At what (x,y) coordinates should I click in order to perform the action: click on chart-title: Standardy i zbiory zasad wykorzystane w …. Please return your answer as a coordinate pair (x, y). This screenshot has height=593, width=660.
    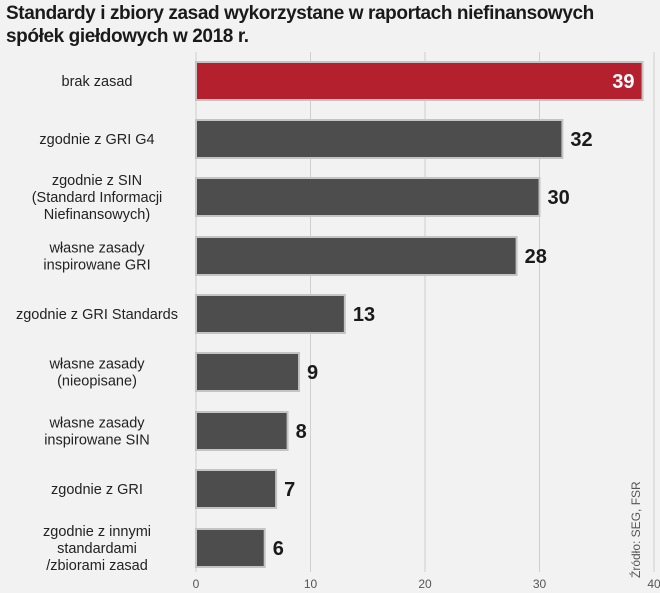
    Looking at the image, I should click on (300, 25).